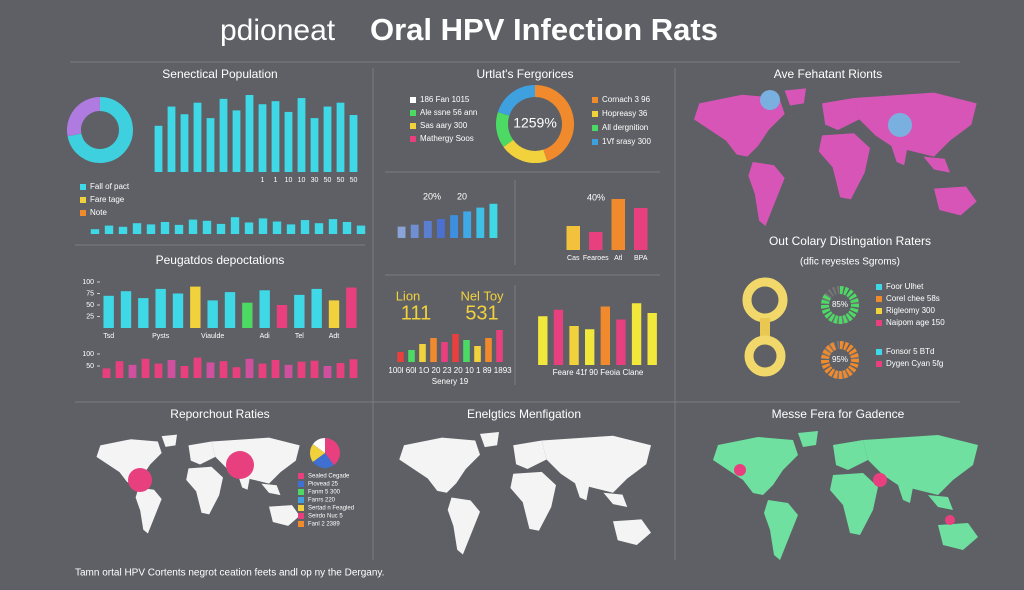  I want to click on x-tick-label: 30, so click(315, 180).